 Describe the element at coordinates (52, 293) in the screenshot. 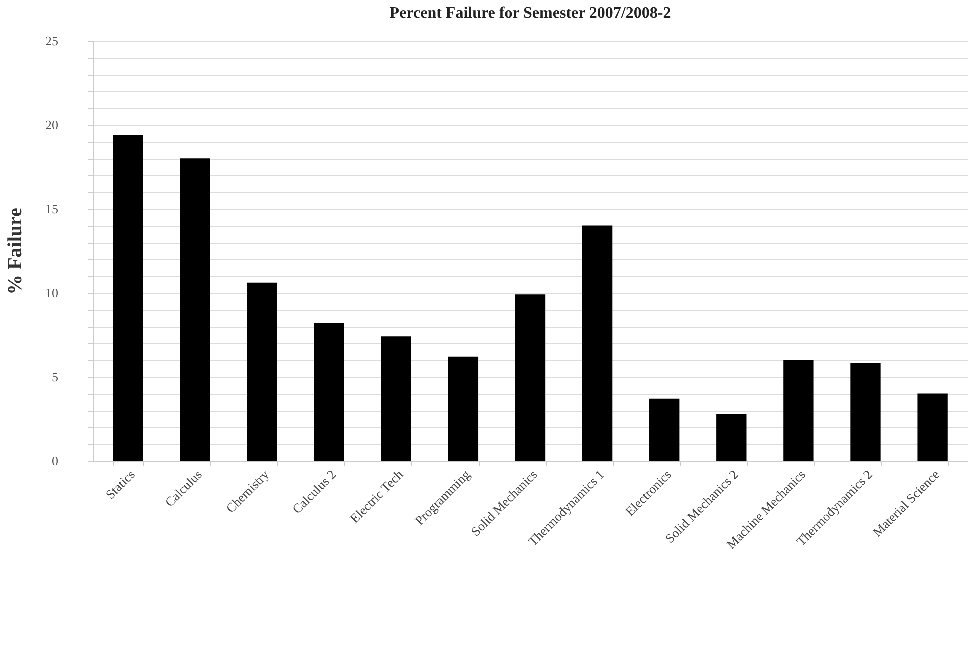

I see `y-tick-label: 10` at that location.